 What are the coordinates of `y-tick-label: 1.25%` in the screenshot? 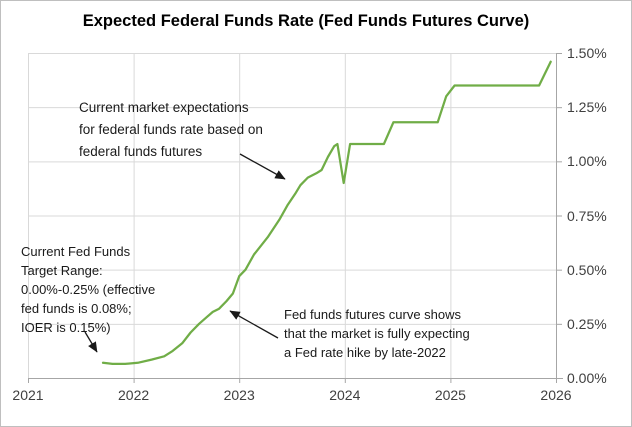 It's located at (587, 107).